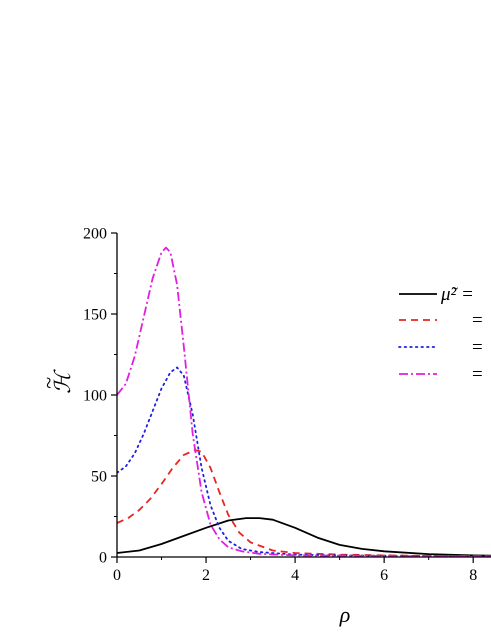 The height and width of the screenshot is (635, 491). Describe the element at coordinates (457, 294) in the screenshot. I see `legend-label-1: μ̃² =` at that location.